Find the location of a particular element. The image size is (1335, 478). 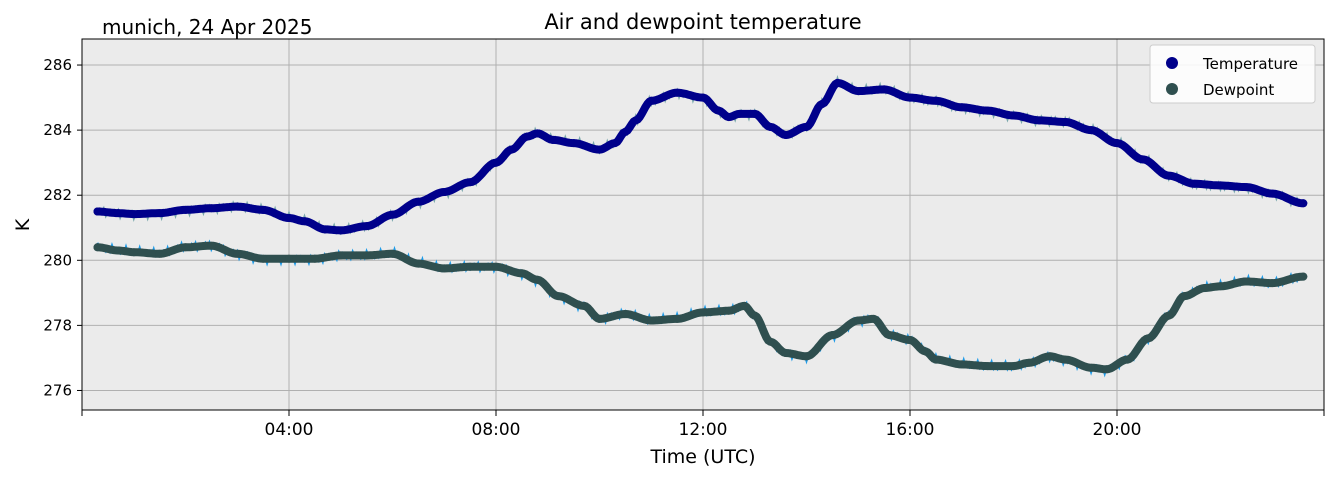

x-axis-label: Time (UTC) is located at coordinates (702, 457).